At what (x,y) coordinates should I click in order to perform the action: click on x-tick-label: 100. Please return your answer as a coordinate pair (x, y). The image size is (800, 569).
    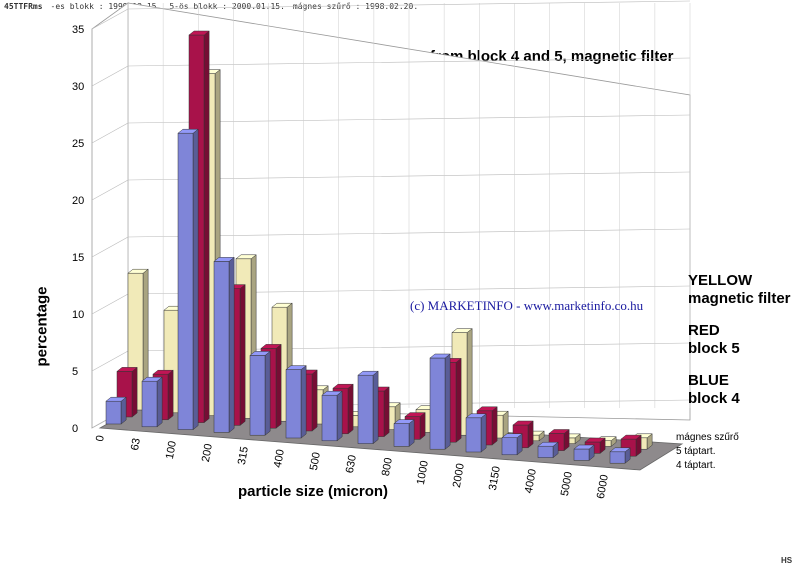
    Looking at the image, I should click on (171, 450).